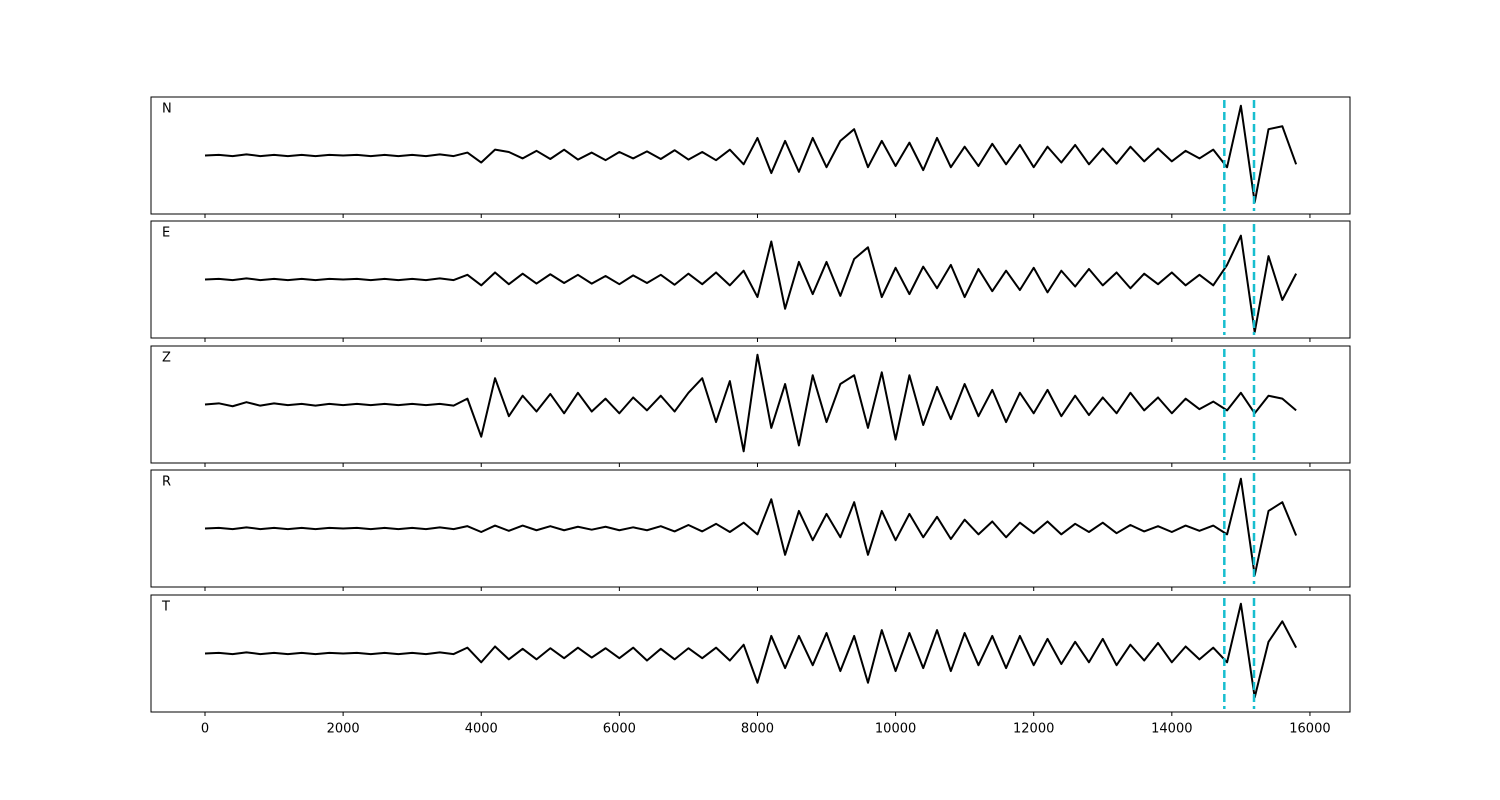  Describe the element at coordinates (1171, 729) in the screenshot. I see `x-tick-label: 14000` at that location.